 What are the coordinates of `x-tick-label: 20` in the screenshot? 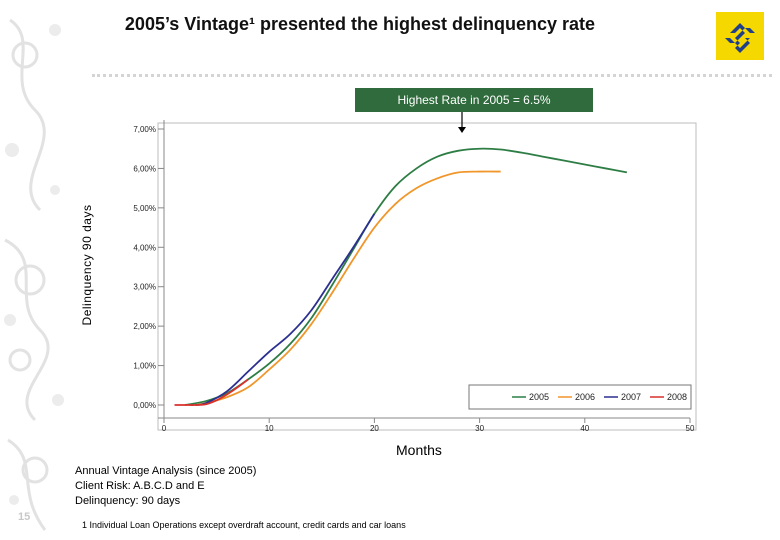 It's located at (374, 428).